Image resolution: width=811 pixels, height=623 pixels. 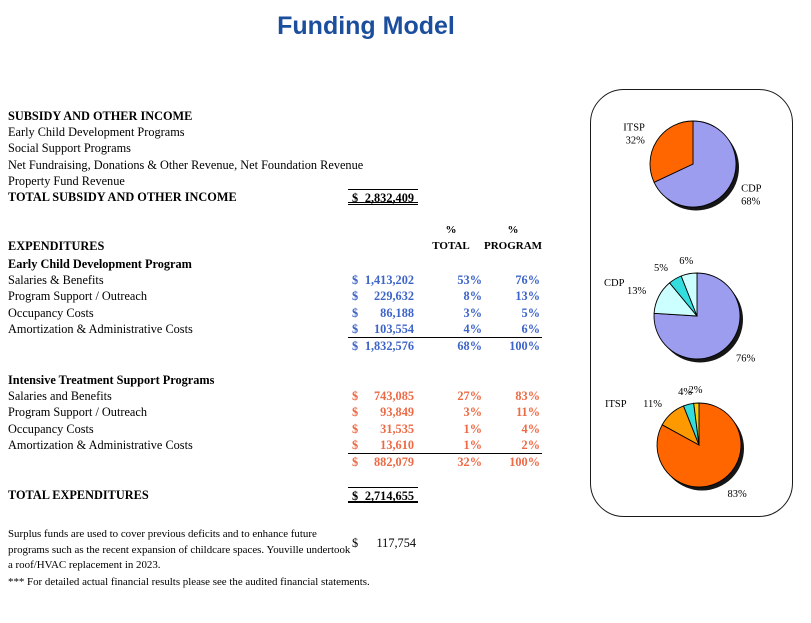 I want to click on row-value: $13,610, so click(x=383, y=445).